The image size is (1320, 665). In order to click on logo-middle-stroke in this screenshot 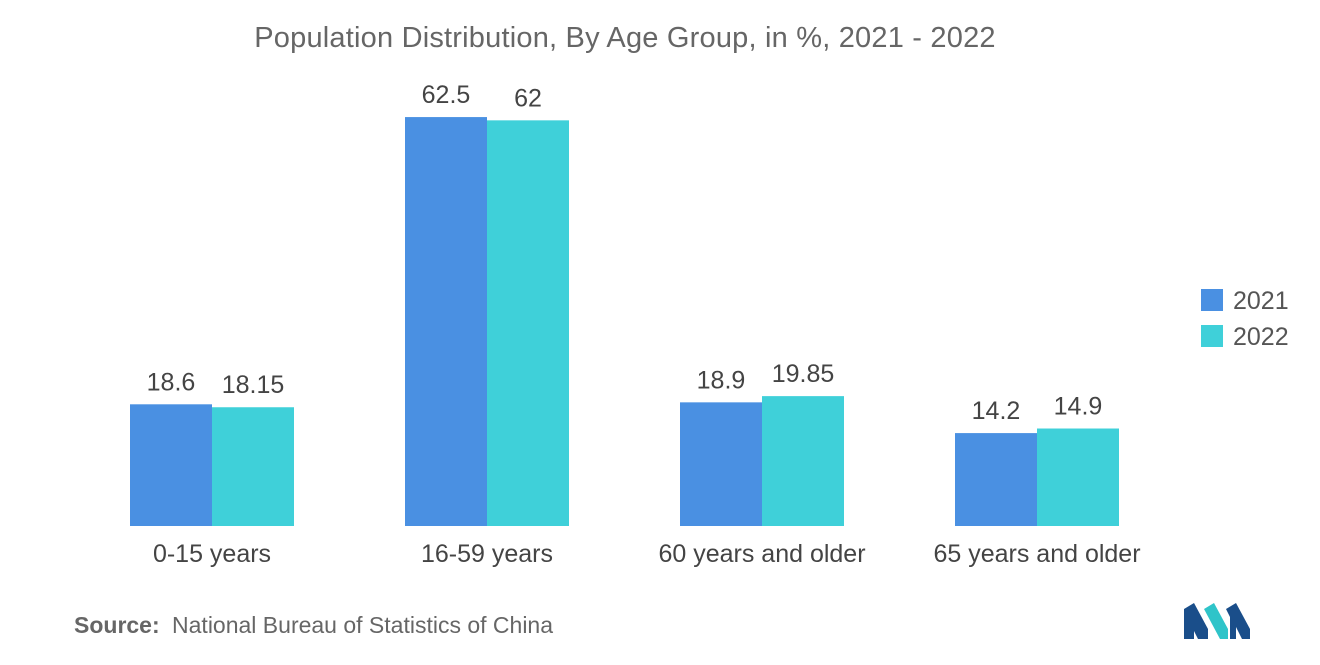, I will do `click(1216, 621)`.